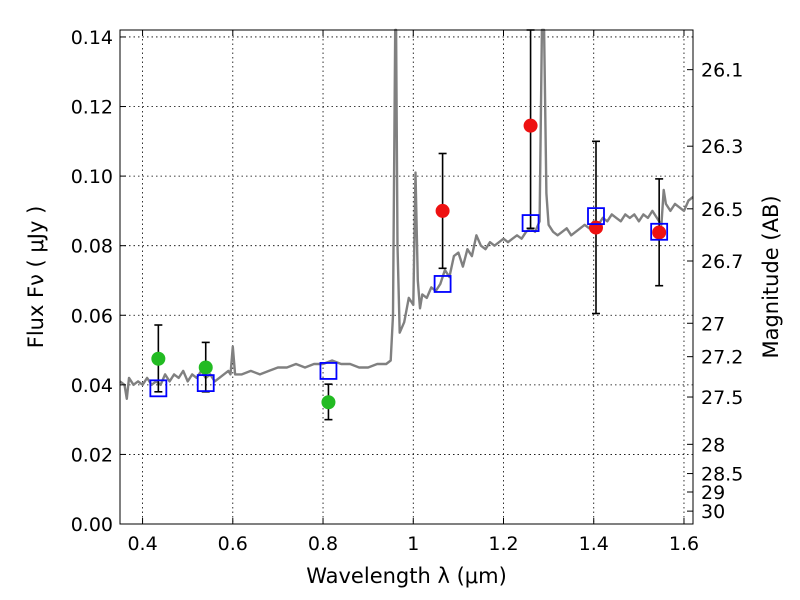 This screenshot has height=600, width=800. Describe the element at coordinates (233, 544) in the screenshot. I see `x-tick-label: 0.6` at that location.